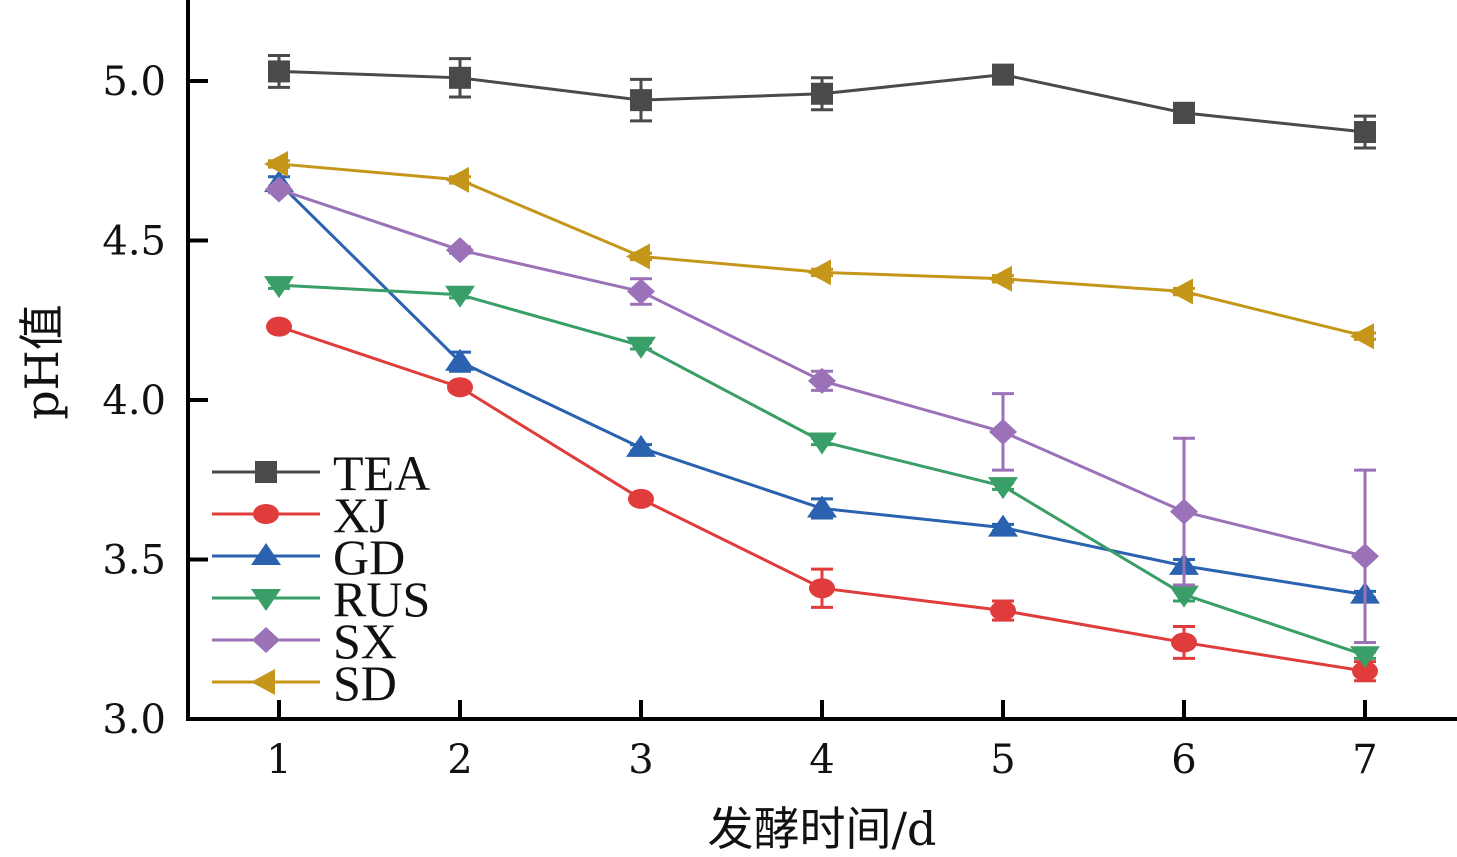 Image resolution: width=1457 pixels, height=857 pixels. I want to click on y-ticks: 3.0 3.5 4.0 4.5 5.0, so click(155, 401).